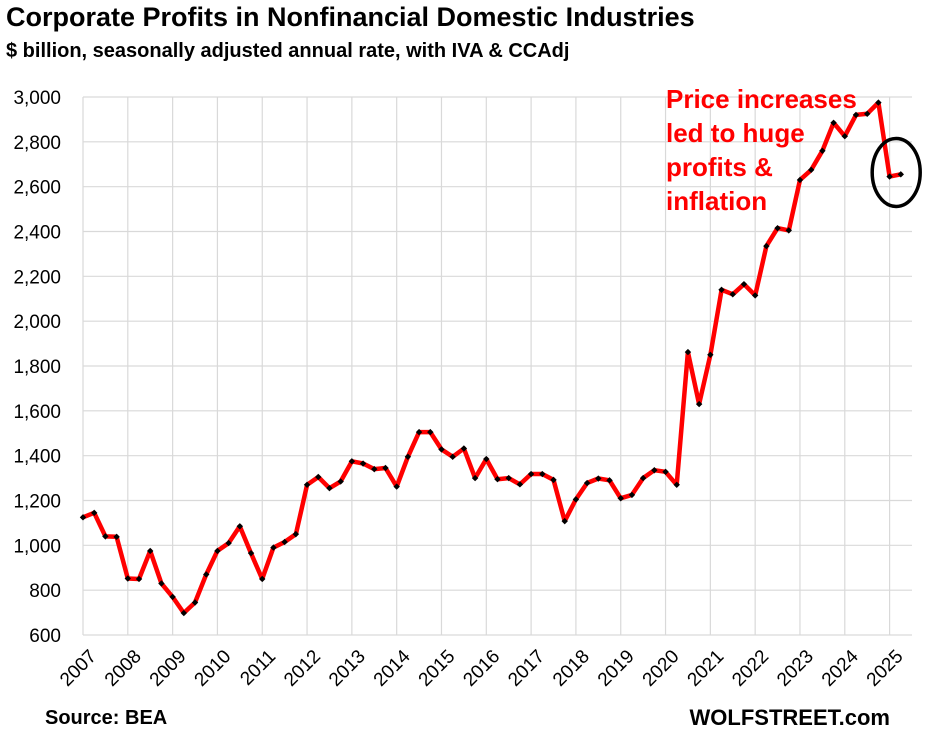  Describe the element at coordinates (37, 322) in the screenshot. I see `y-tick-label: 2,000` at that location.